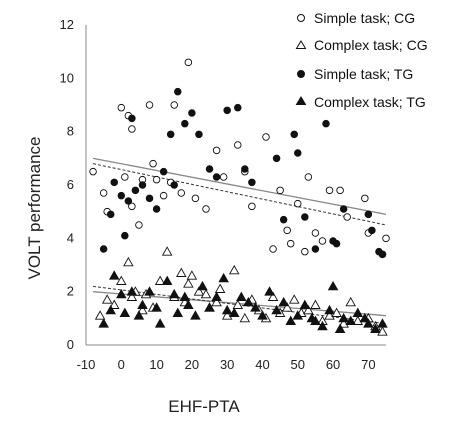 Image resolution: width=474 pixels, height=422 pixels. I want to click on legend-item-simple-tg: Simple task; TG, so click(355, 74).